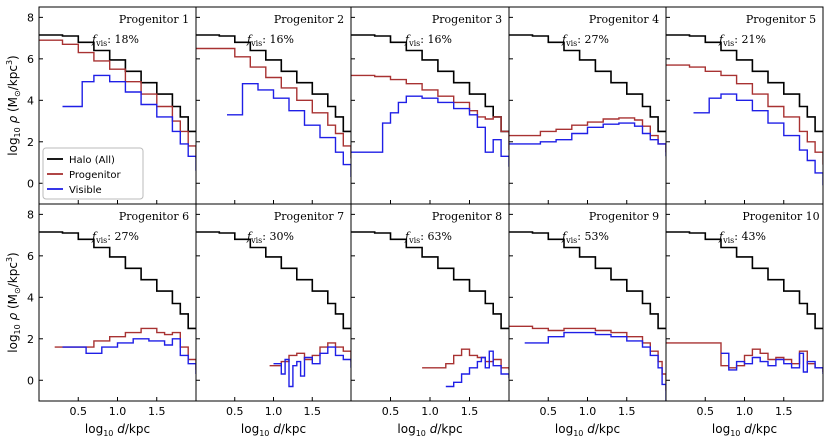 The image size is (831, 440). Describe the element at coordinates (30, 339) in the screenshot. I see `y-tick-label: 2` at that location.